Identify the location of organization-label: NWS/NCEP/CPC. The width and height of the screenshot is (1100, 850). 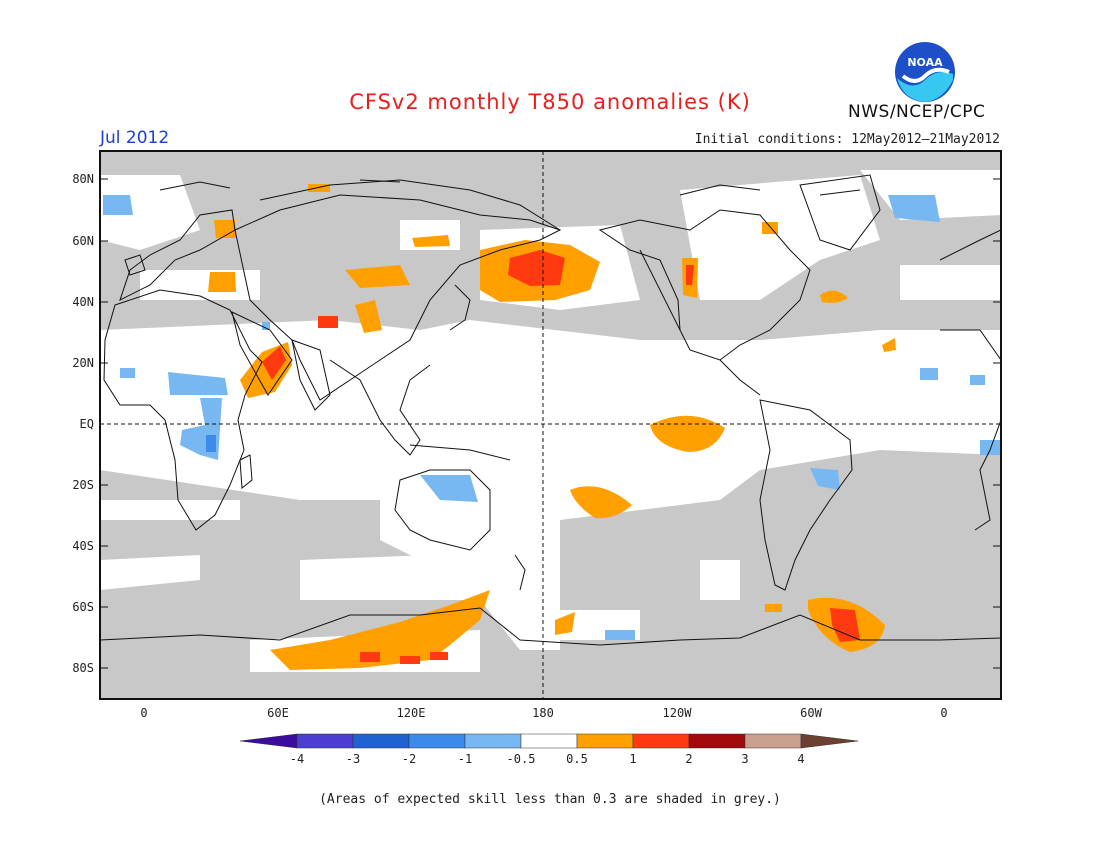
(917, 112).